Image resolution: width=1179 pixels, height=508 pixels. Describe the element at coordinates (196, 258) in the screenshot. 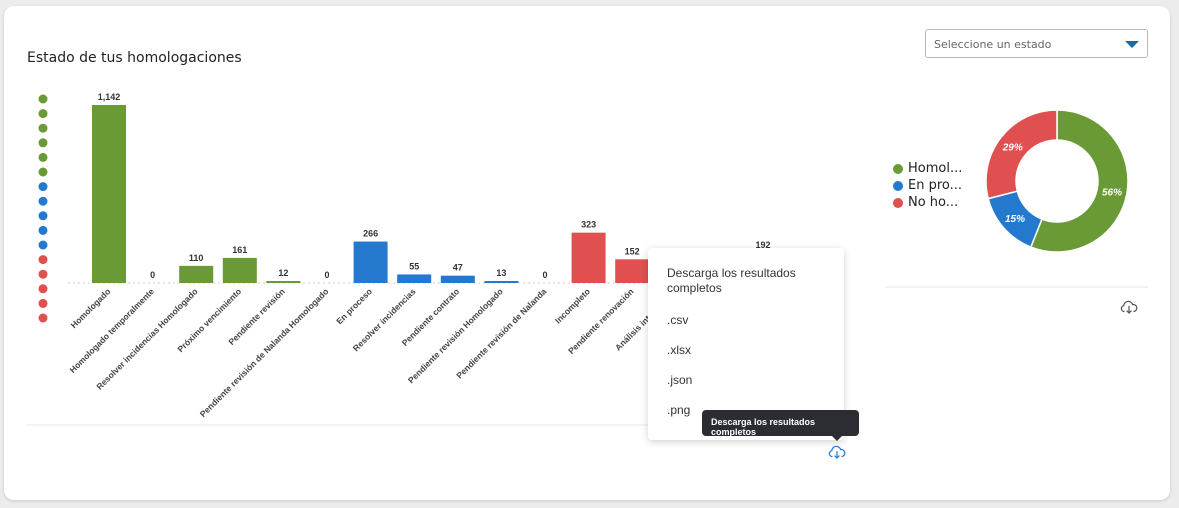

I see `bar-value-label: 110` at that location.